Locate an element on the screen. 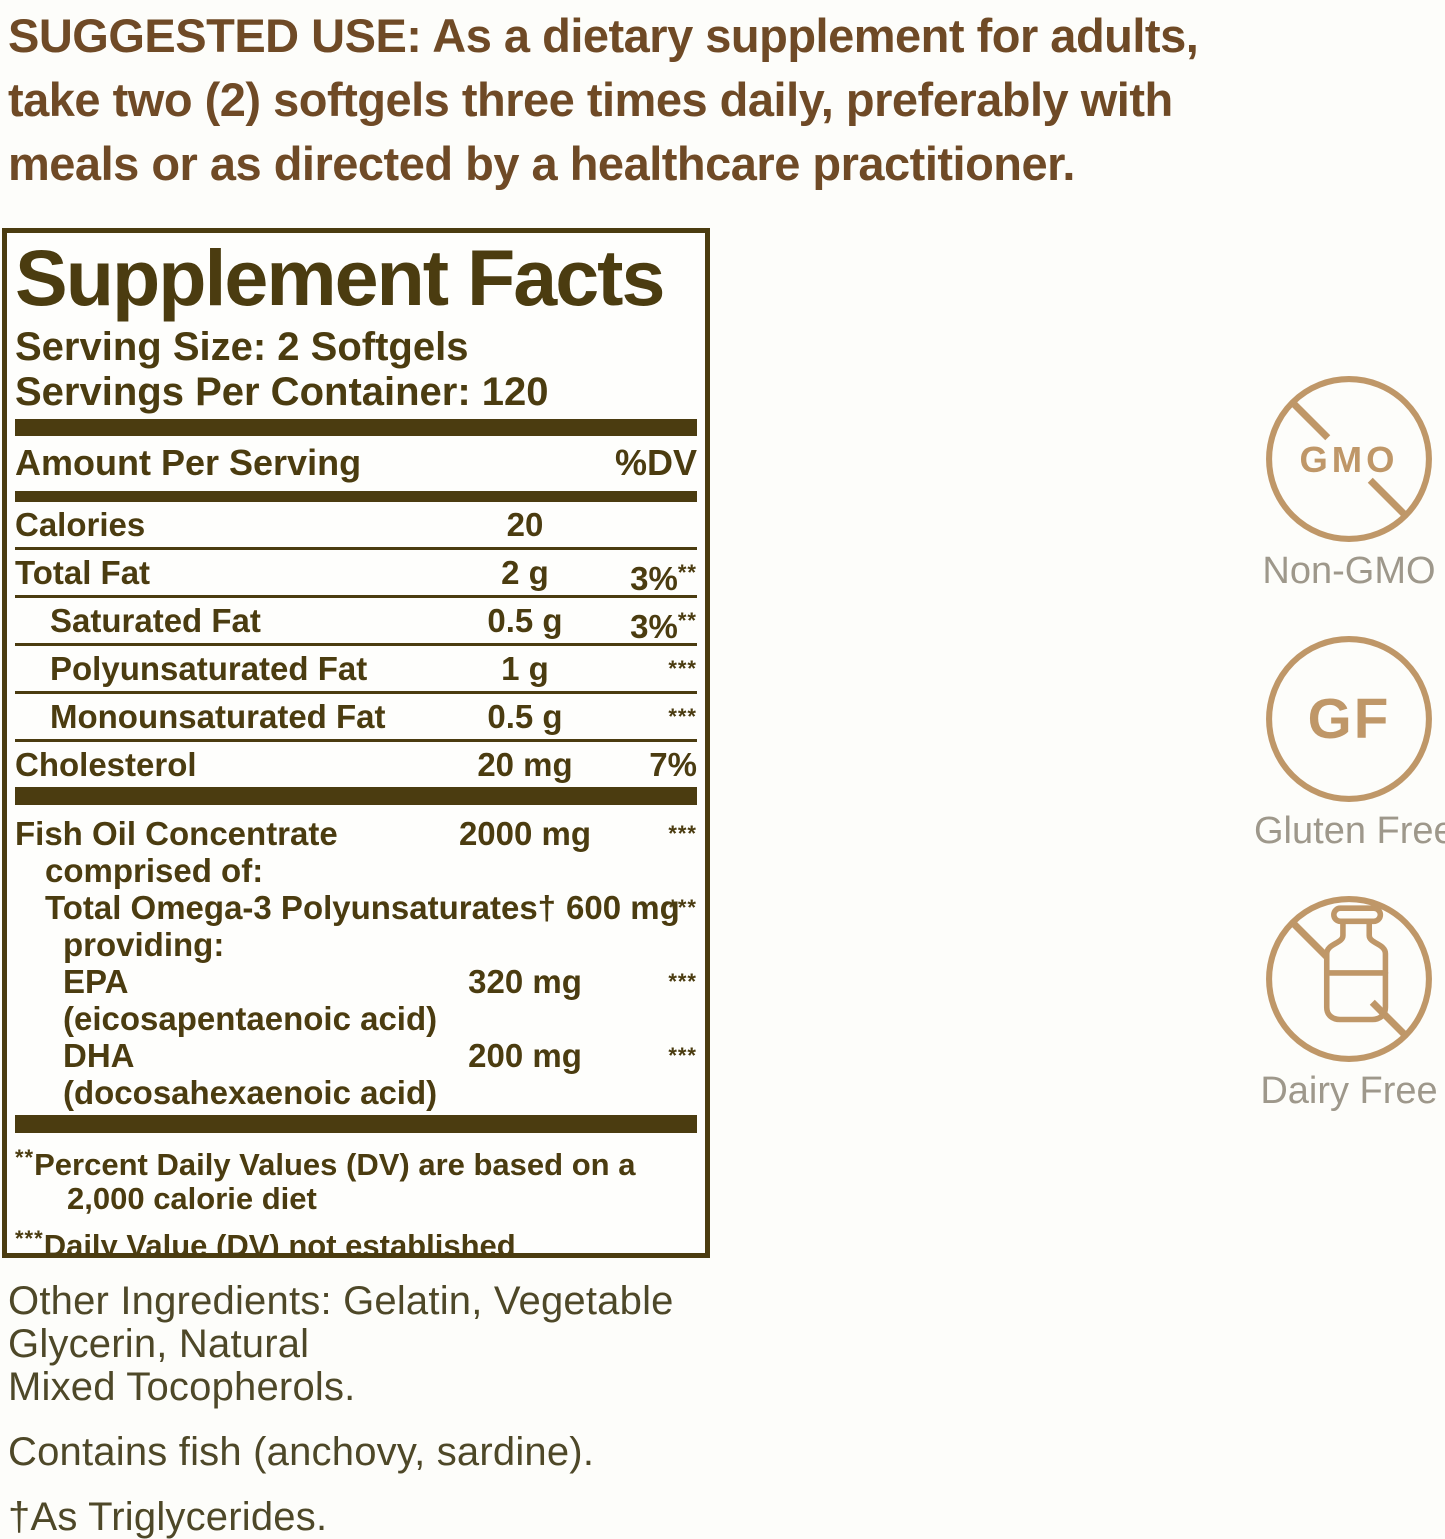 This screenshot has height=1539, width=1445. badge-label: Non-GMO is located at coordinates (1349, 571).